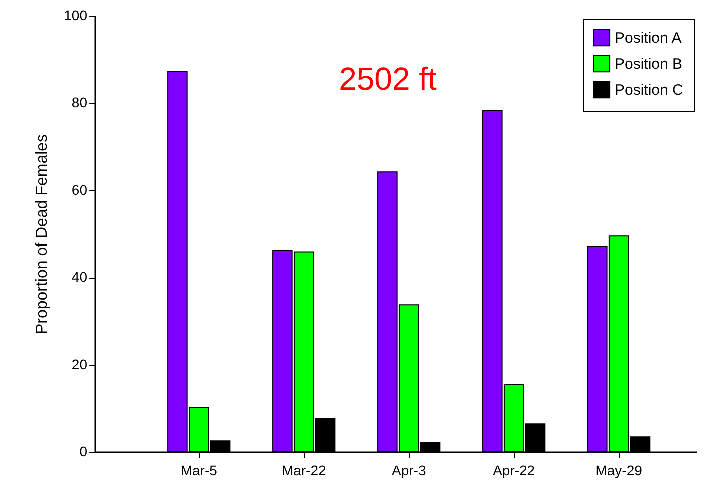 Image resolution: width=710 pixels, height=488 pixels. Describe the element at coordinates (80, 102) in the screenshot. I see `y-tick-label: 80` at that location.